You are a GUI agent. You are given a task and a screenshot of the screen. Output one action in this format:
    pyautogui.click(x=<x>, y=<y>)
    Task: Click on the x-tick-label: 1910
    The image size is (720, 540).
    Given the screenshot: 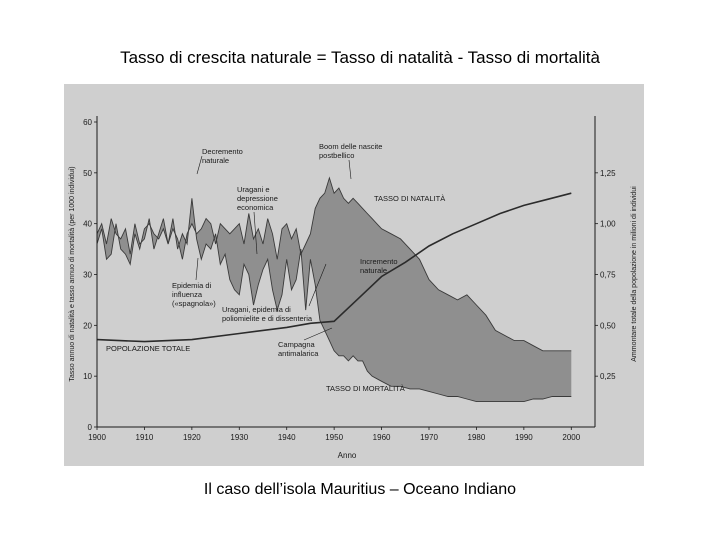 What is the action you would take?
    pyautogui.click(x=145, y=437)
    